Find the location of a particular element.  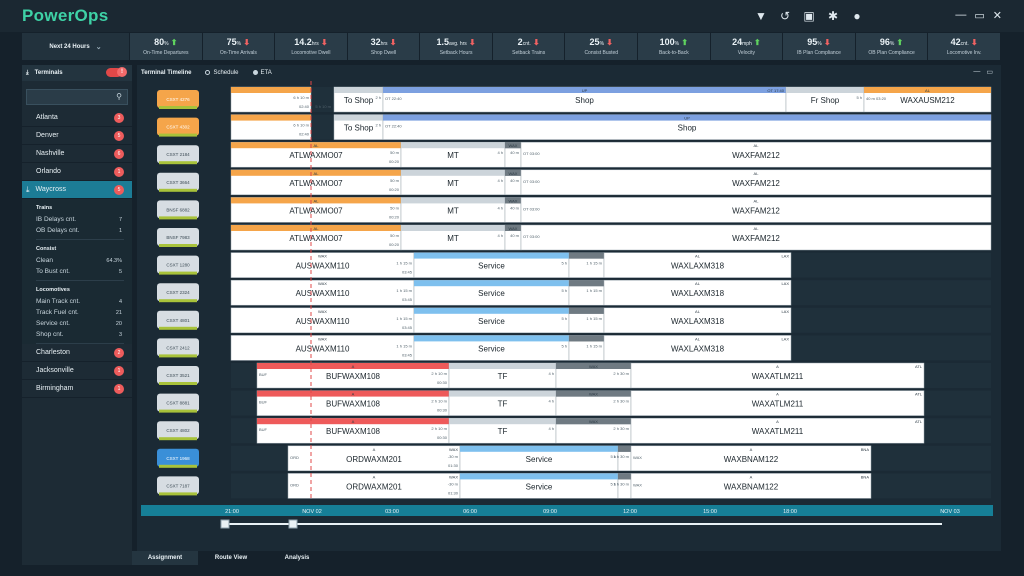

tab-route-view: Route View is located at coordinates (231, 558).